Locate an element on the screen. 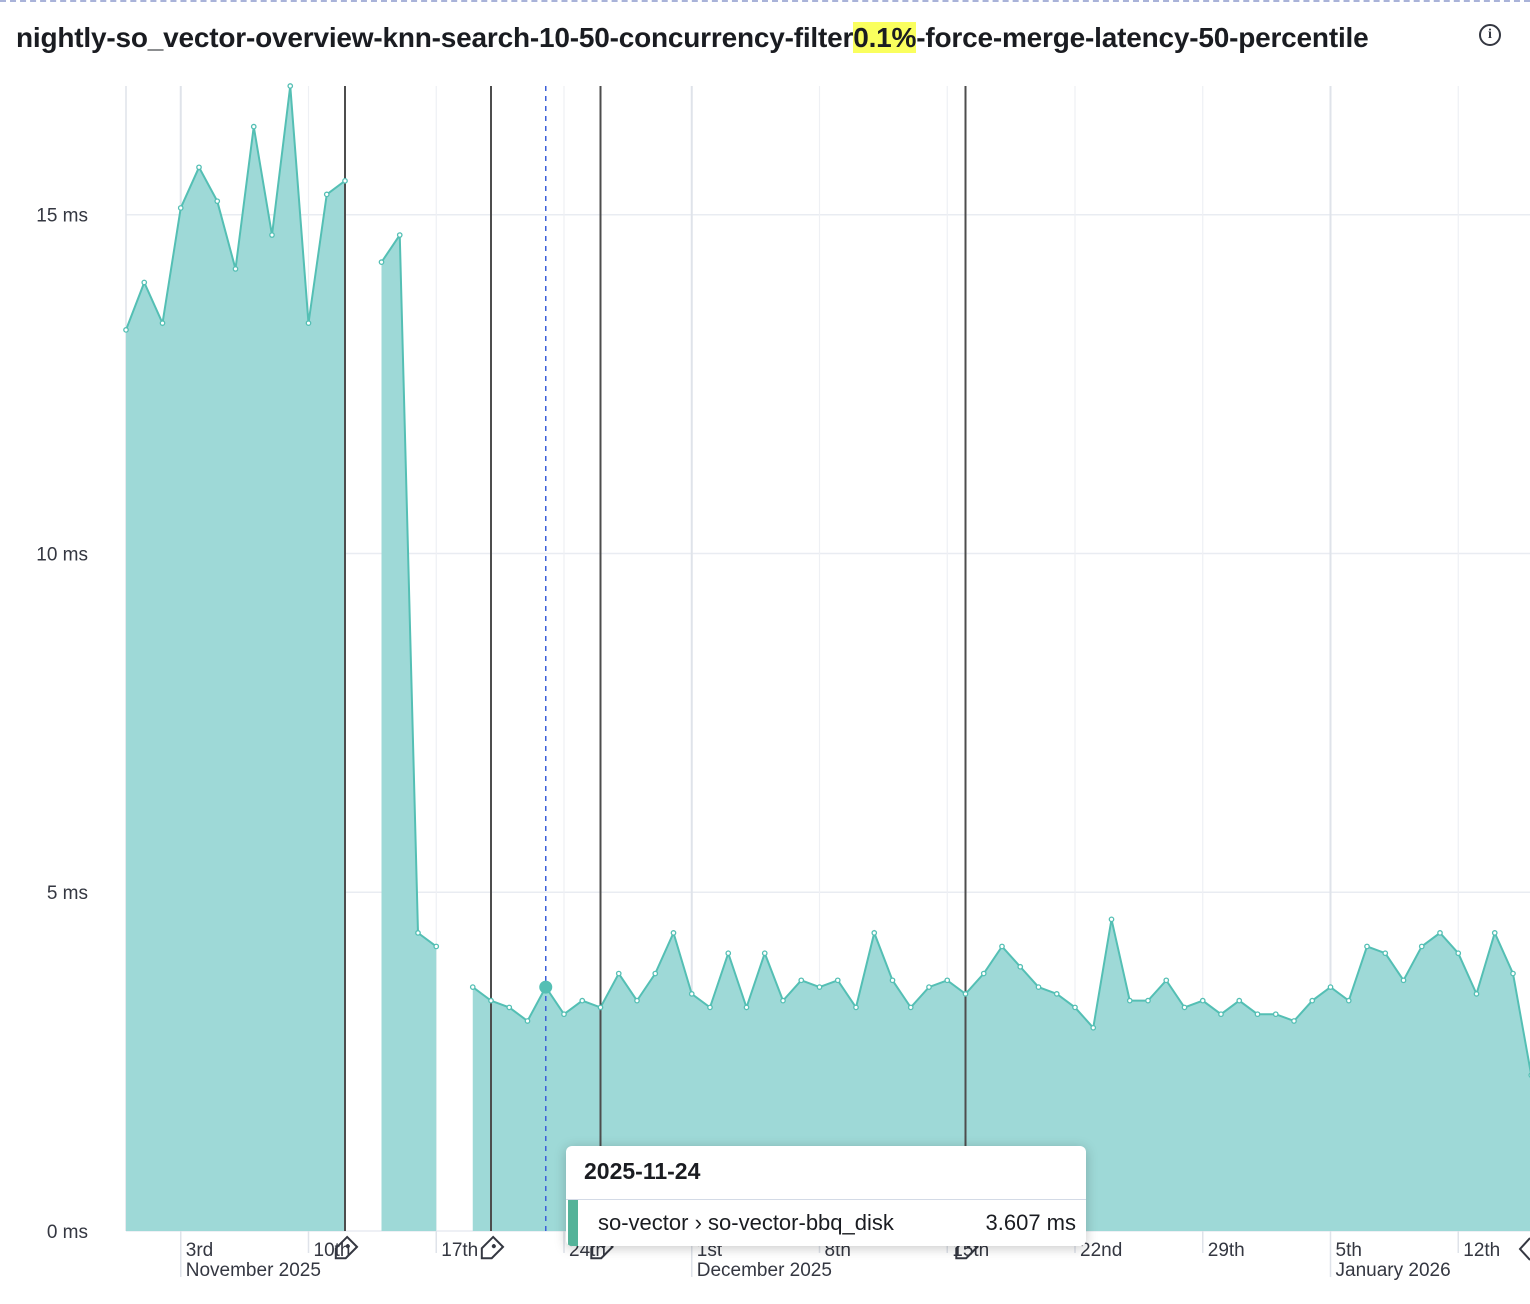 The height and width of the screenshot is (1304, 1530). y-axis: 0 ms 5 ms 10 ms 15 ms is located at coordinates (62, 724).